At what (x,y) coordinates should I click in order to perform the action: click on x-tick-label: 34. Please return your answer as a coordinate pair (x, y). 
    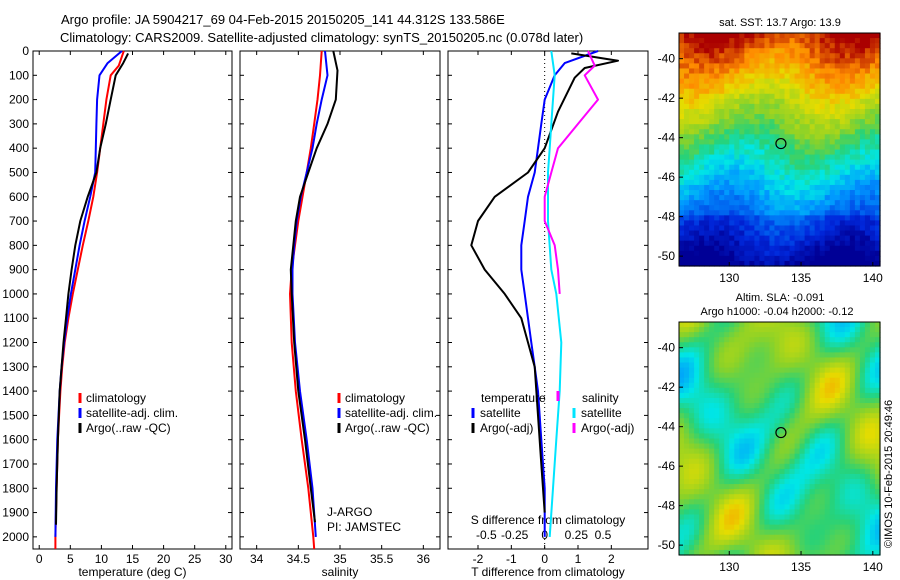
    Looking at the image, I should click on (257, 559).